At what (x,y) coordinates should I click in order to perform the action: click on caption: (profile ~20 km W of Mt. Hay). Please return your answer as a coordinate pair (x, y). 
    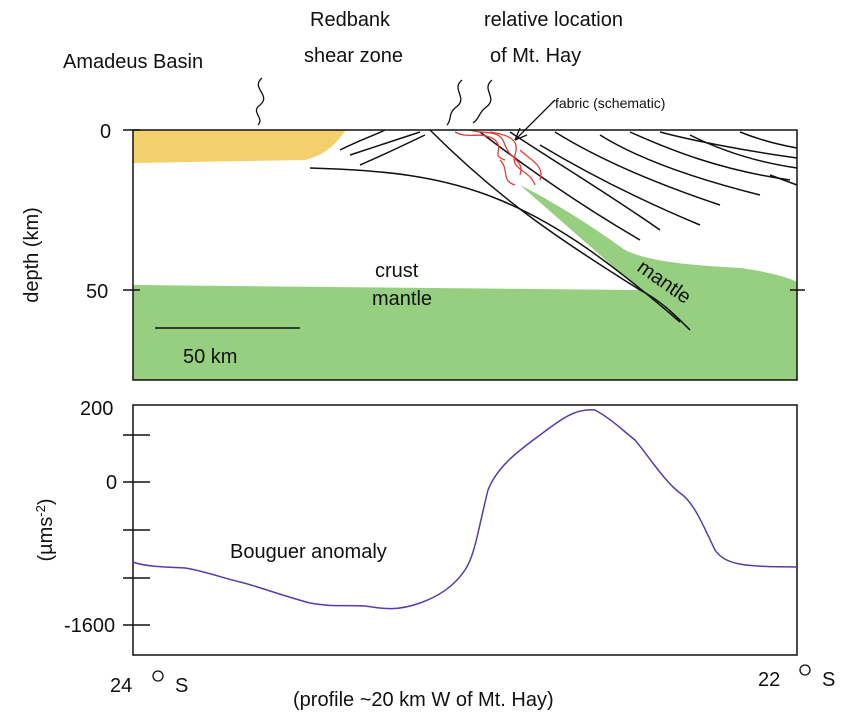
    Looking at the image, I should click on (423, 700).